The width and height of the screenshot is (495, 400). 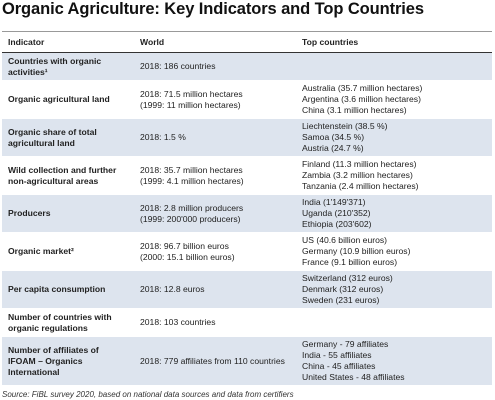 What do you see at coordinates (172, 289) in the screenshot?
I see `world-line: 2018: 12.8 euros` at bounding box center [172, 289].